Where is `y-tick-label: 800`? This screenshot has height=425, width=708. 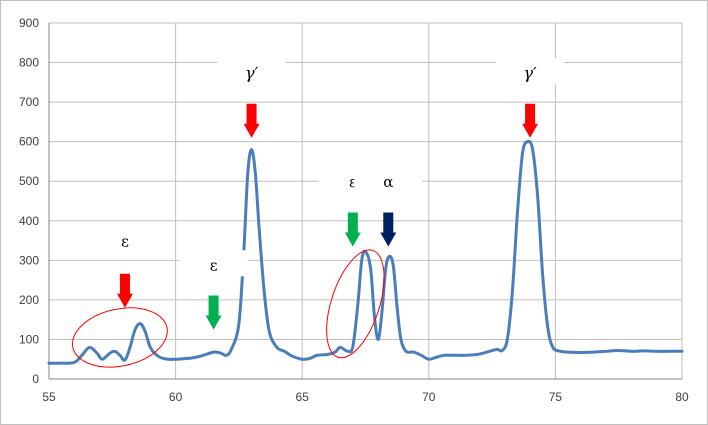
y-tick-label: 800 is located at coordinates (29, 63).